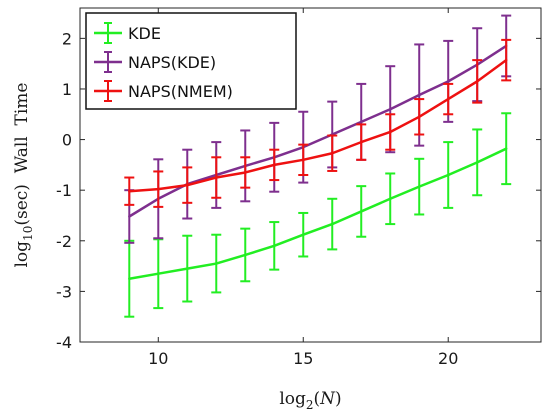 The image size is (550, 413). What do you see at coordinates (172, 62) in the screenshot?
I see `legend-label: NAPS(KDE)` at bounding box center [172, 62].